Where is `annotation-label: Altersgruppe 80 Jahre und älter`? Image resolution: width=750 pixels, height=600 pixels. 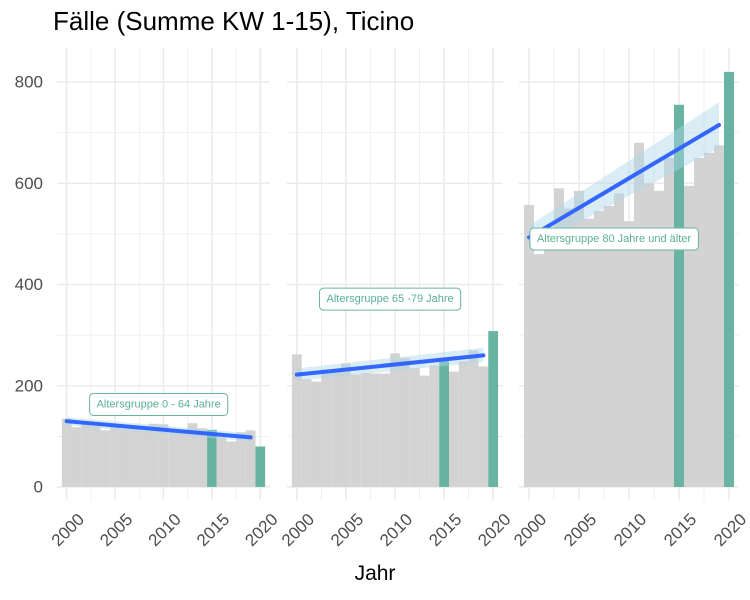
annotation-label: Altersgruppe 80 Jahre und älter is located at coordinates (614, 239).